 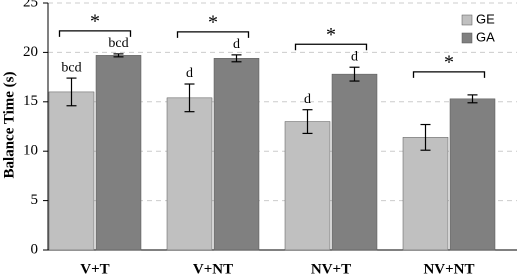 I want to click on legend-label: GA, so click(x=485, y=36).